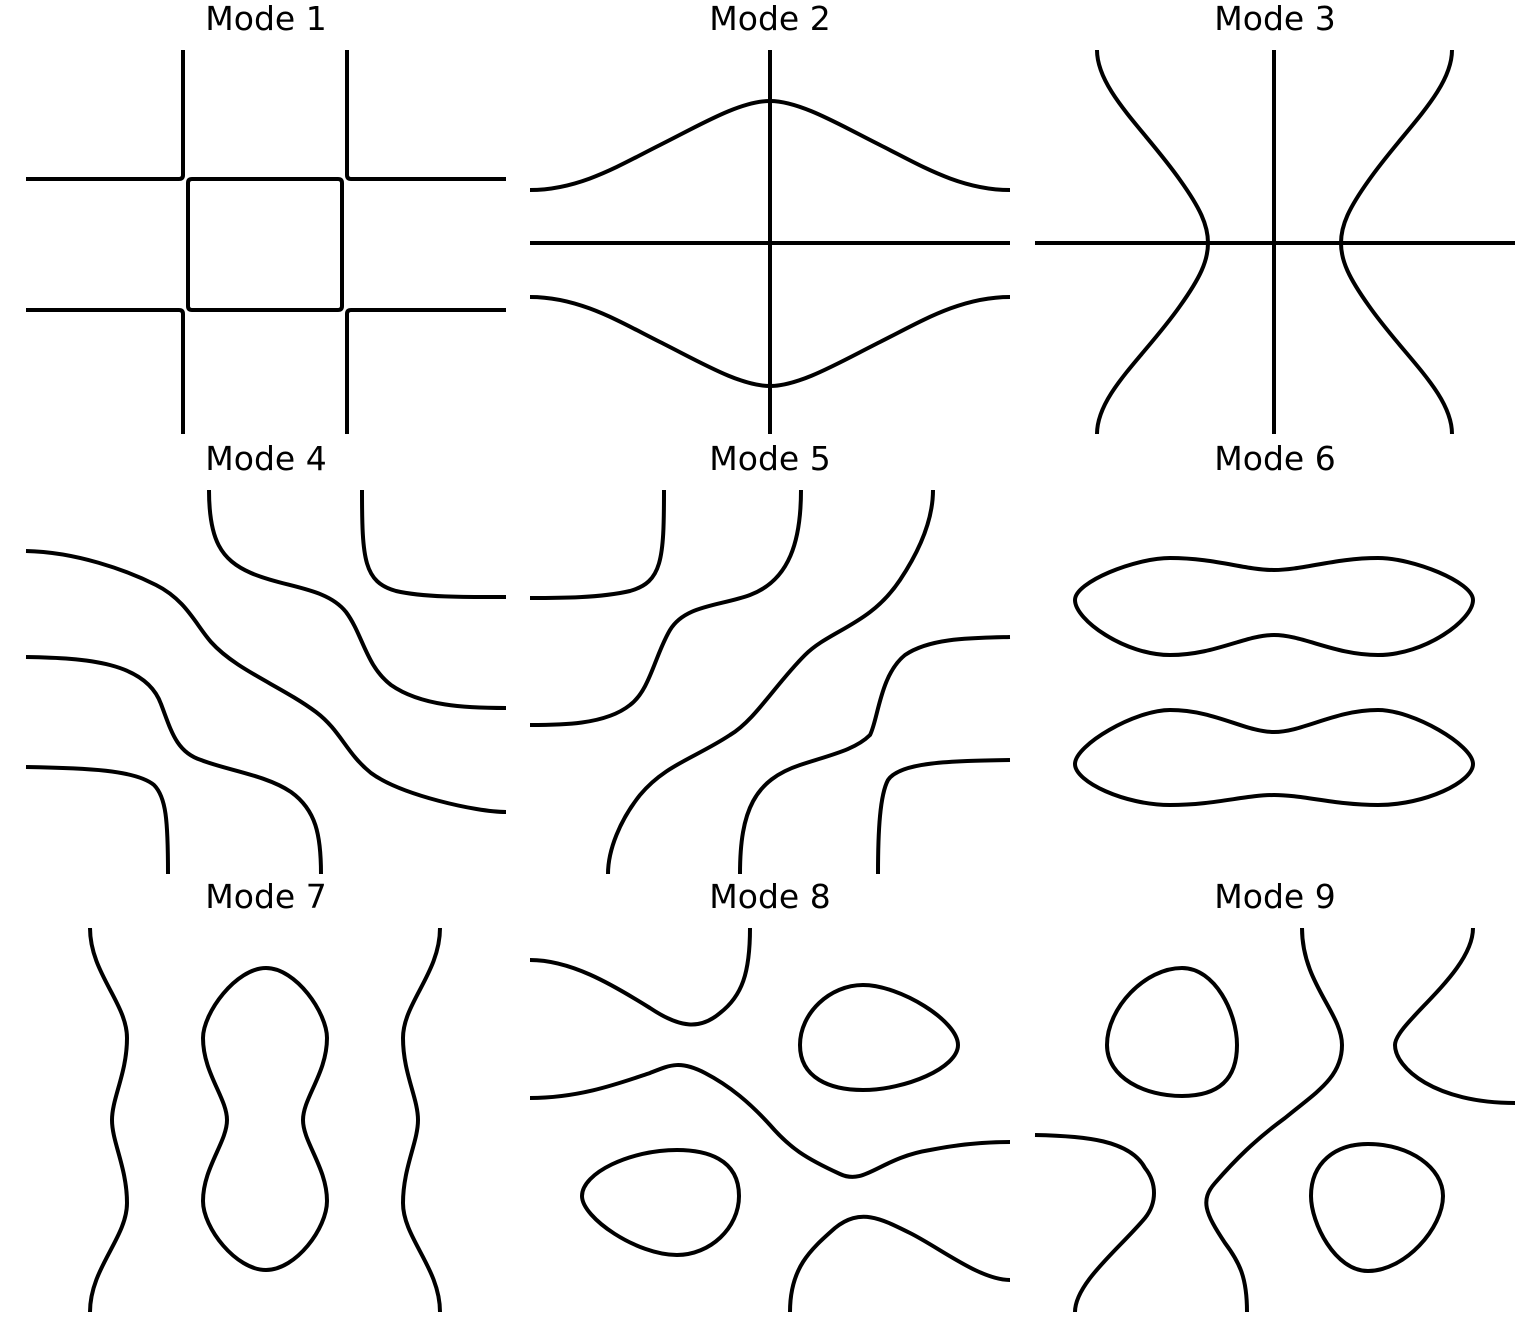 Image resolution: width=1532 pixels, height=1332 pixels. I want to click on mode-7-panel: Mode 7, so click(278, 1098).